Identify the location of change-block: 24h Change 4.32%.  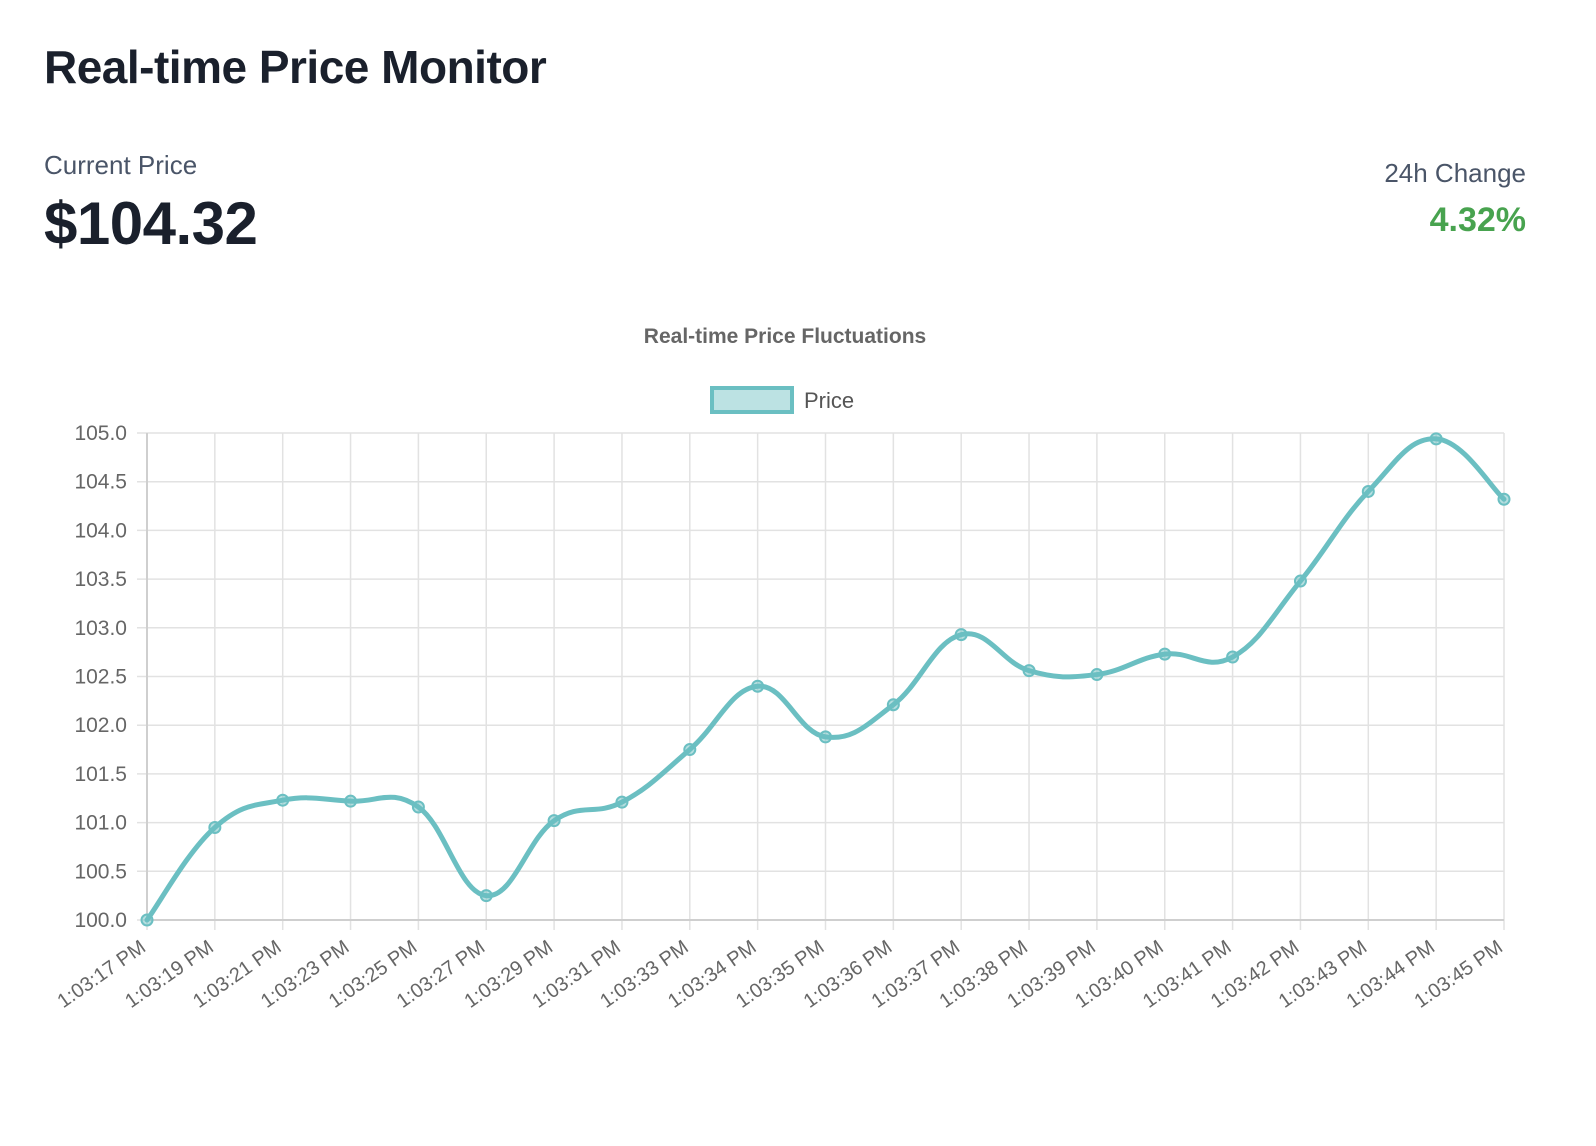
(1455, 199).